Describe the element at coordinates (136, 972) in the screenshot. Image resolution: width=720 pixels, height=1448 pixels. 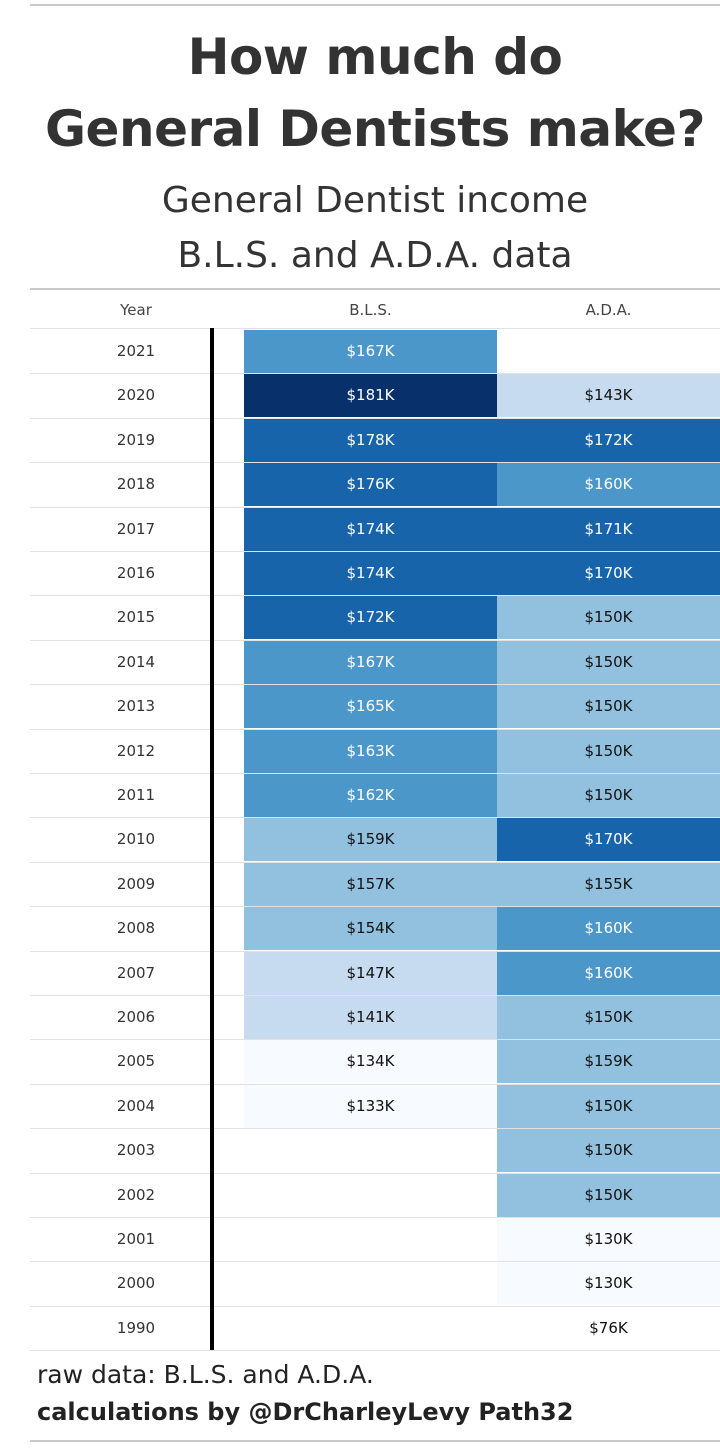
I see `year-cell: 2007` at that location.